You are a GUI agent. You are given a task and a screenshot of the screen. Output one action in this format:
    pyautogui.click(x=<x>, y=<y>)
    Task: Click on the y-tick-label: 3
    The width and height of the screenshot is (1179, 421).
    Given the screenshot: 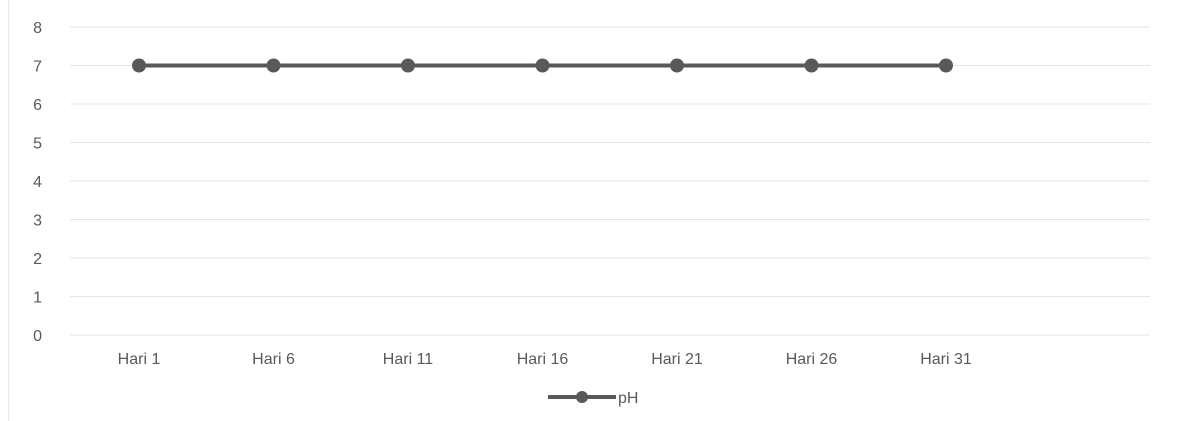 What is the action you would take?
    pyautogui.click(x=37, y=221)
    